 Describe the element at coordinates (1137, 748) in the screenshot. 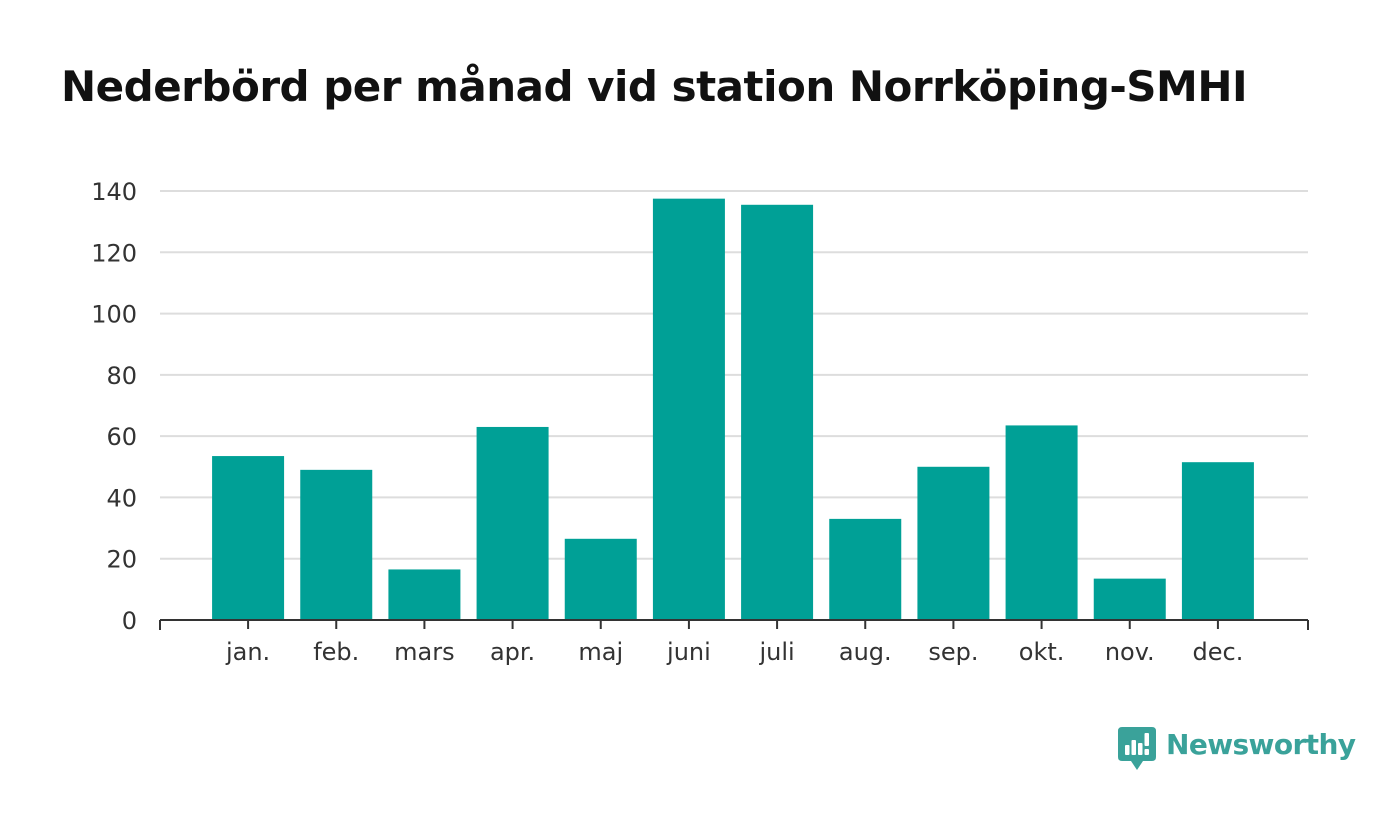

I see `newsworthy-logo-icon` at that location.